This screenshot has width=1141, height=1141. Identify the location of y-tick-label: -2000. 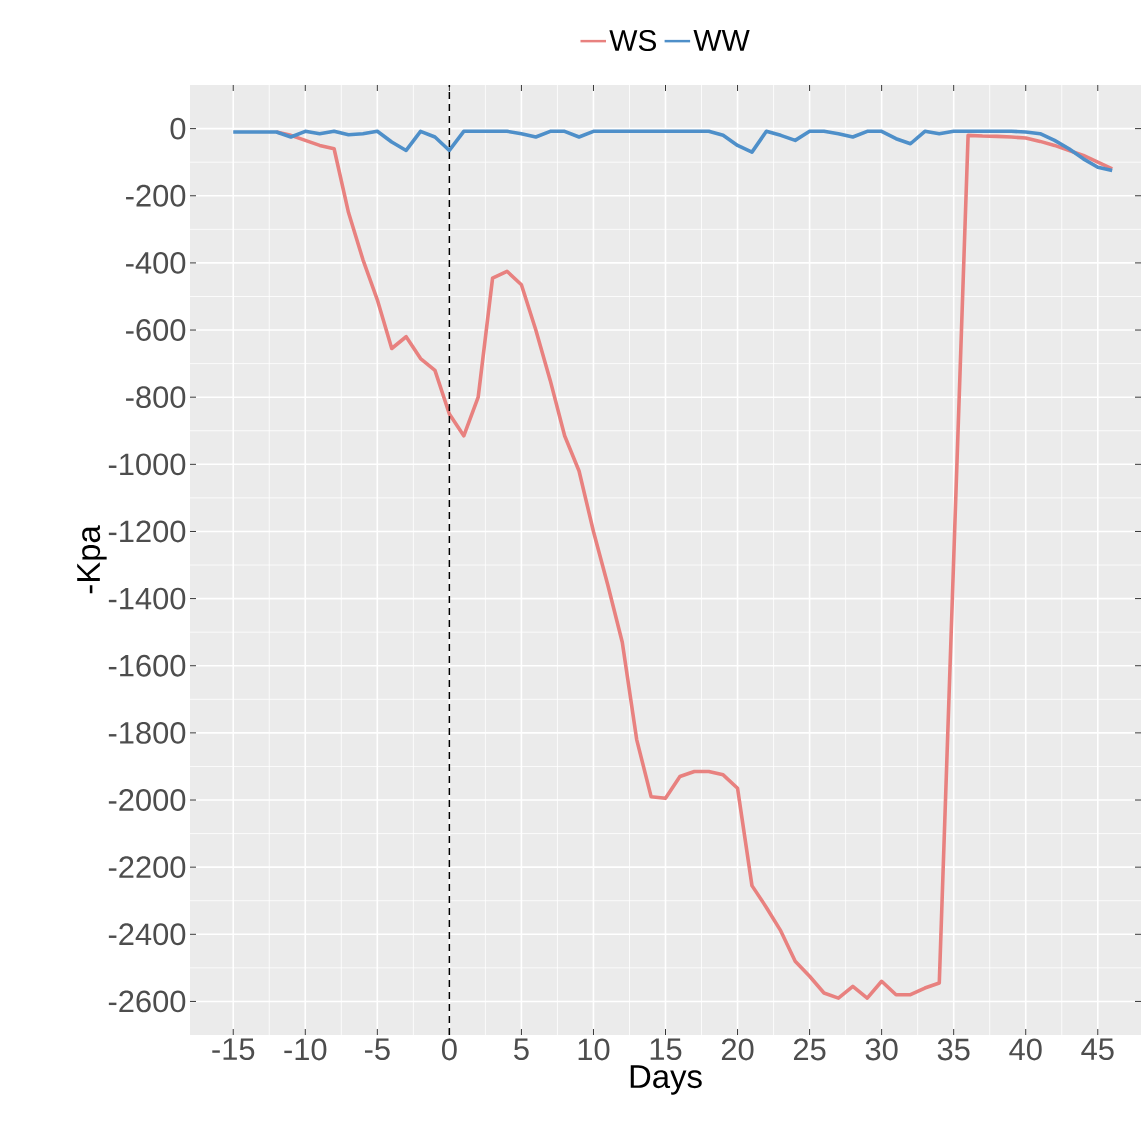
(147, 800).